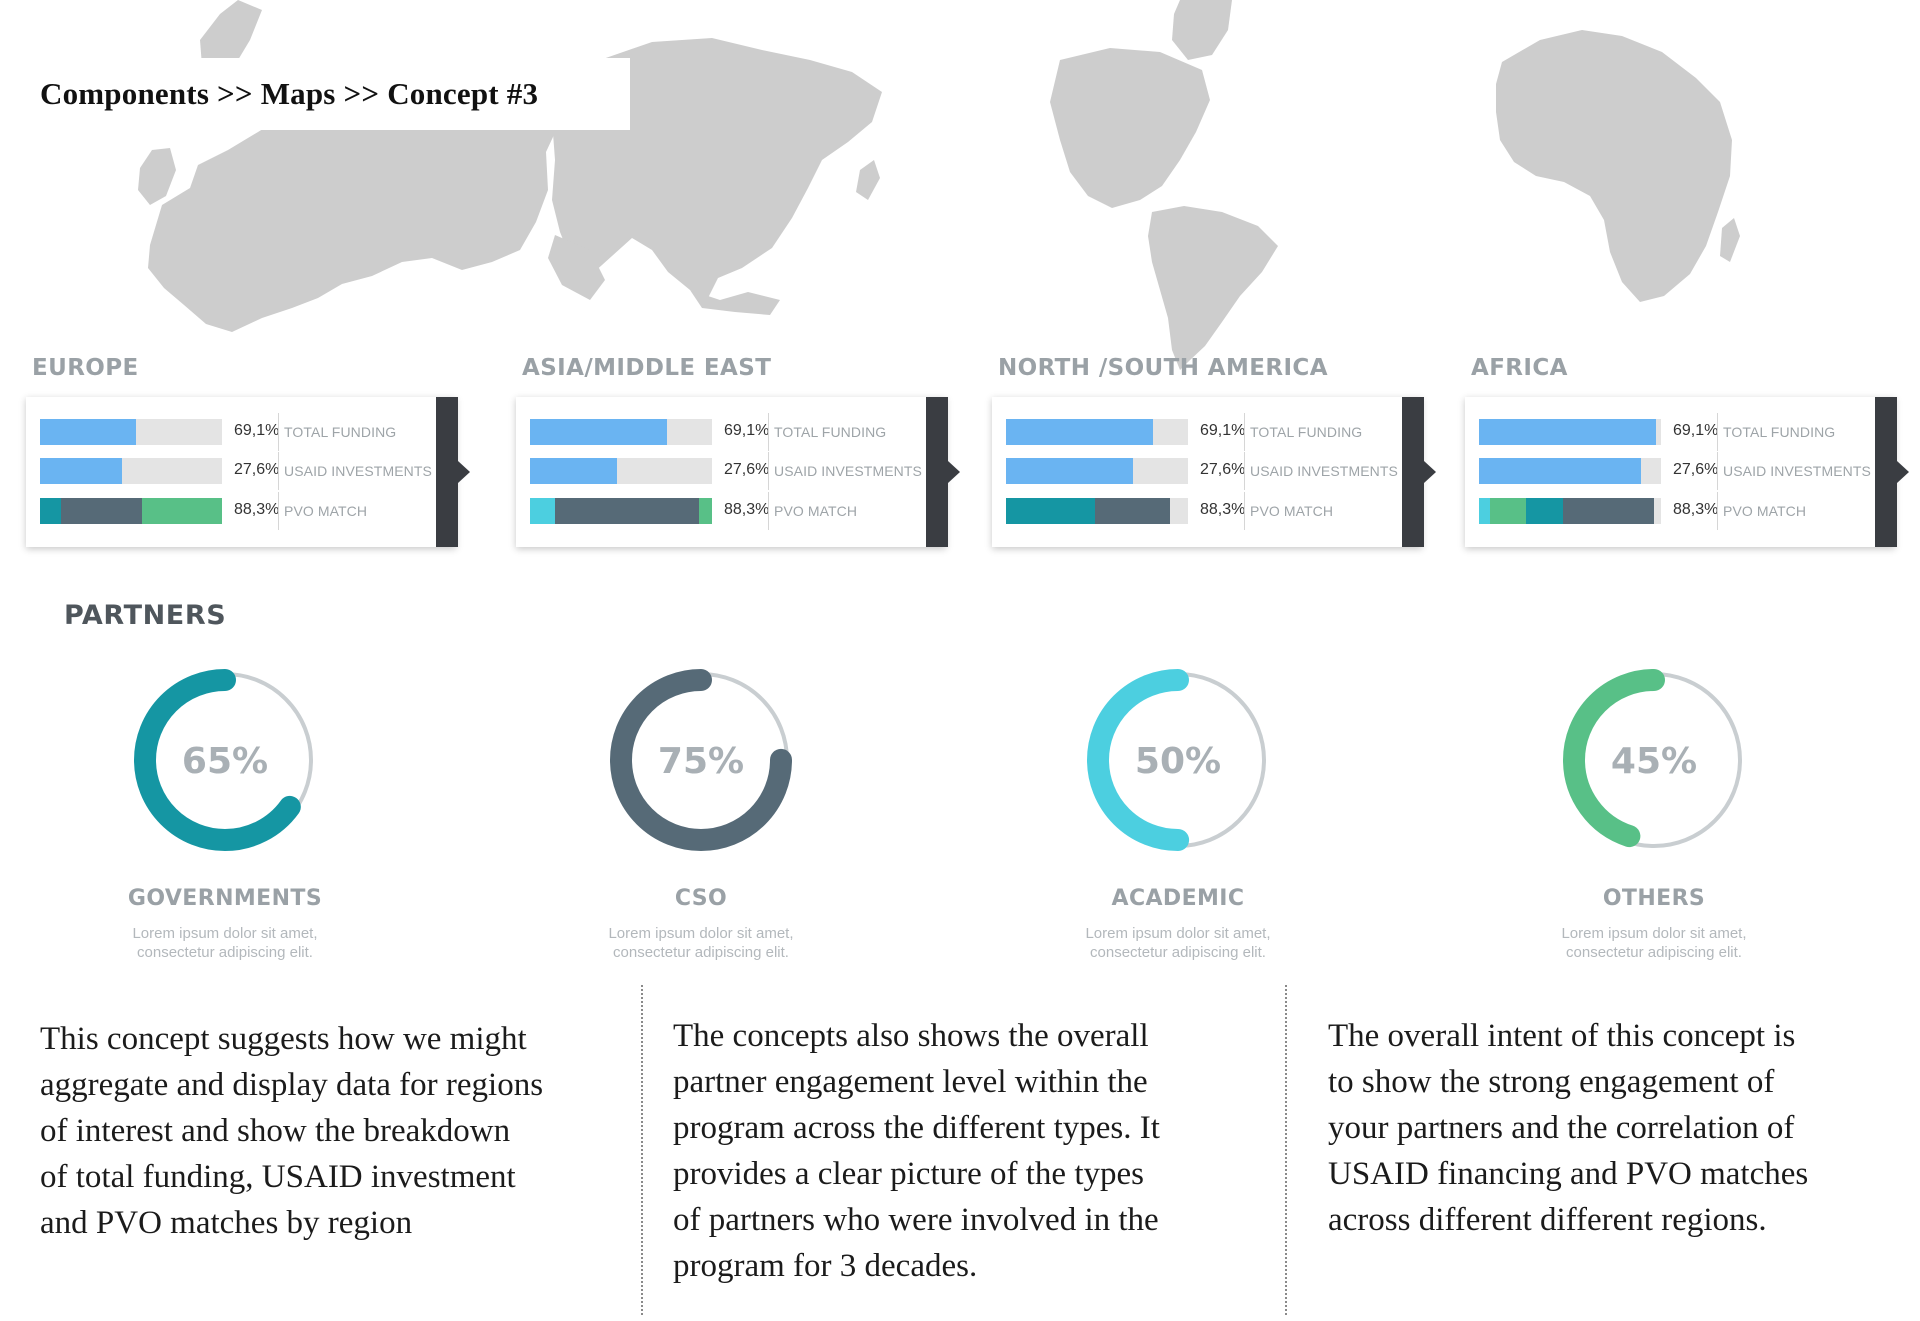  I want to click on partner-title: ACADEMIC, so click(1178, 898).